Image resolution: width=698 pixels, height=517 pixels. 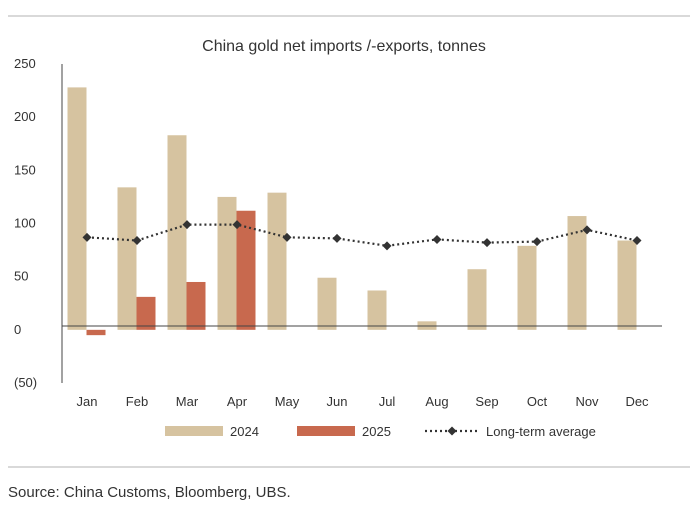 What do you see at coordinates (237, 225) in the screenshot?
I see `average-point-apr` at bounding box center [237, 225].